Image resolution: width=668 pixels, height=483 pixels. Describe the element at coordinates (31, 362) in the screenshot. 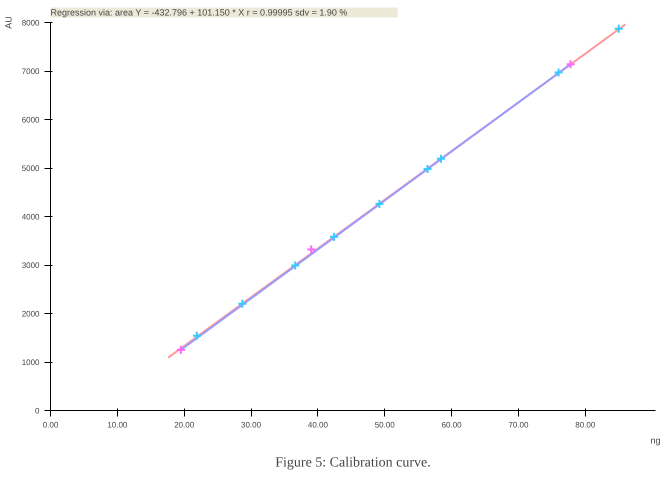

I see `y-tick-label: 1000` at that location.